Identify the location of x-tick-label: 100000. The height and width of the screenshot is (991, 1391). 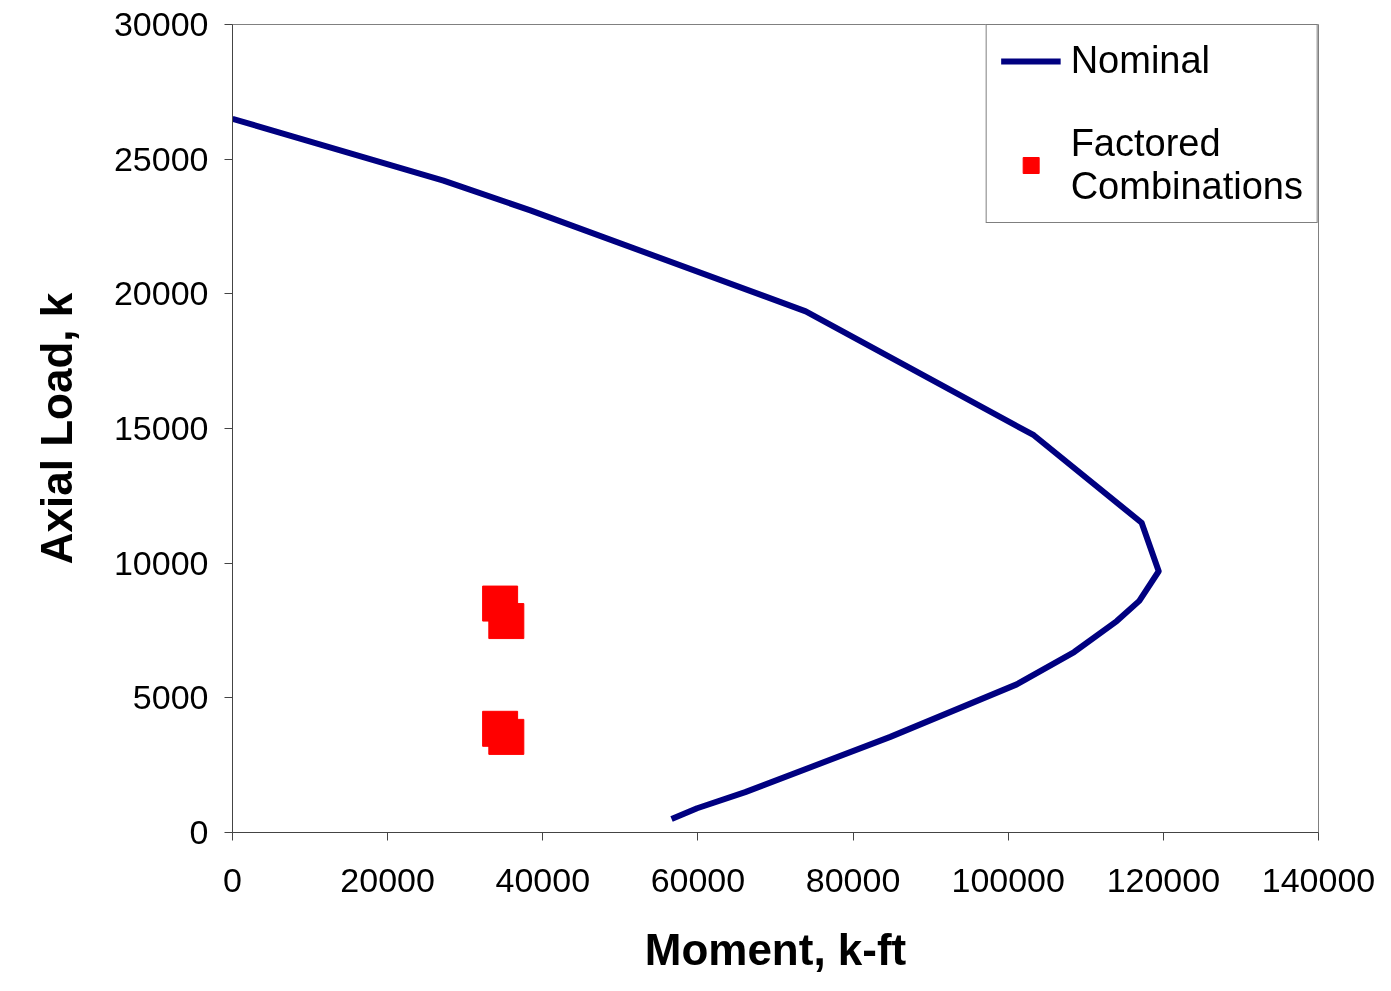
(1008, 879).